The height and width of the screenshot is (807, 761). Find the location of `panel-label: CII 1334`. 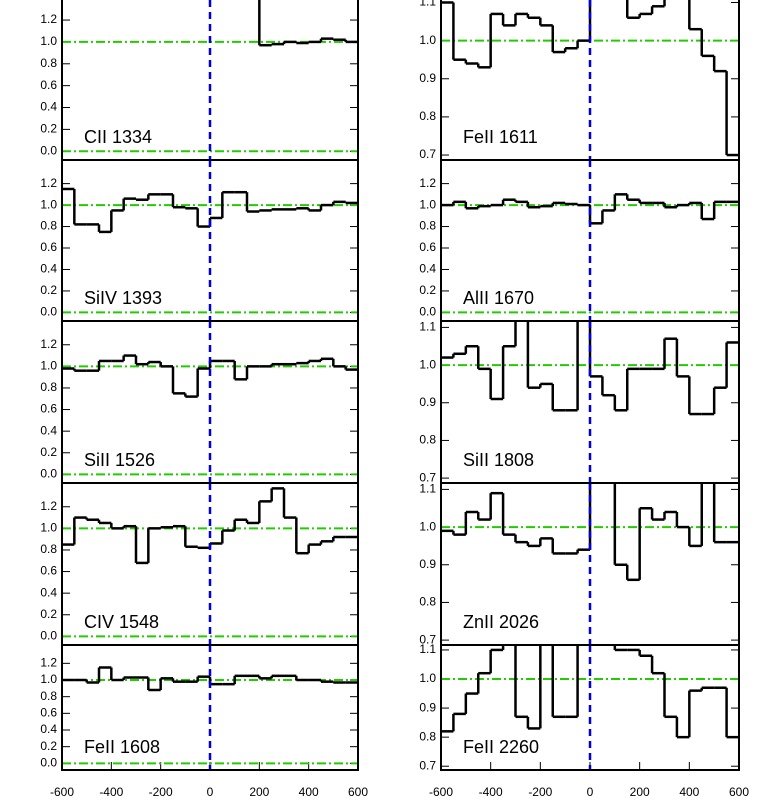

panel-label: CII 1334 is located at coordinates (118, 137).